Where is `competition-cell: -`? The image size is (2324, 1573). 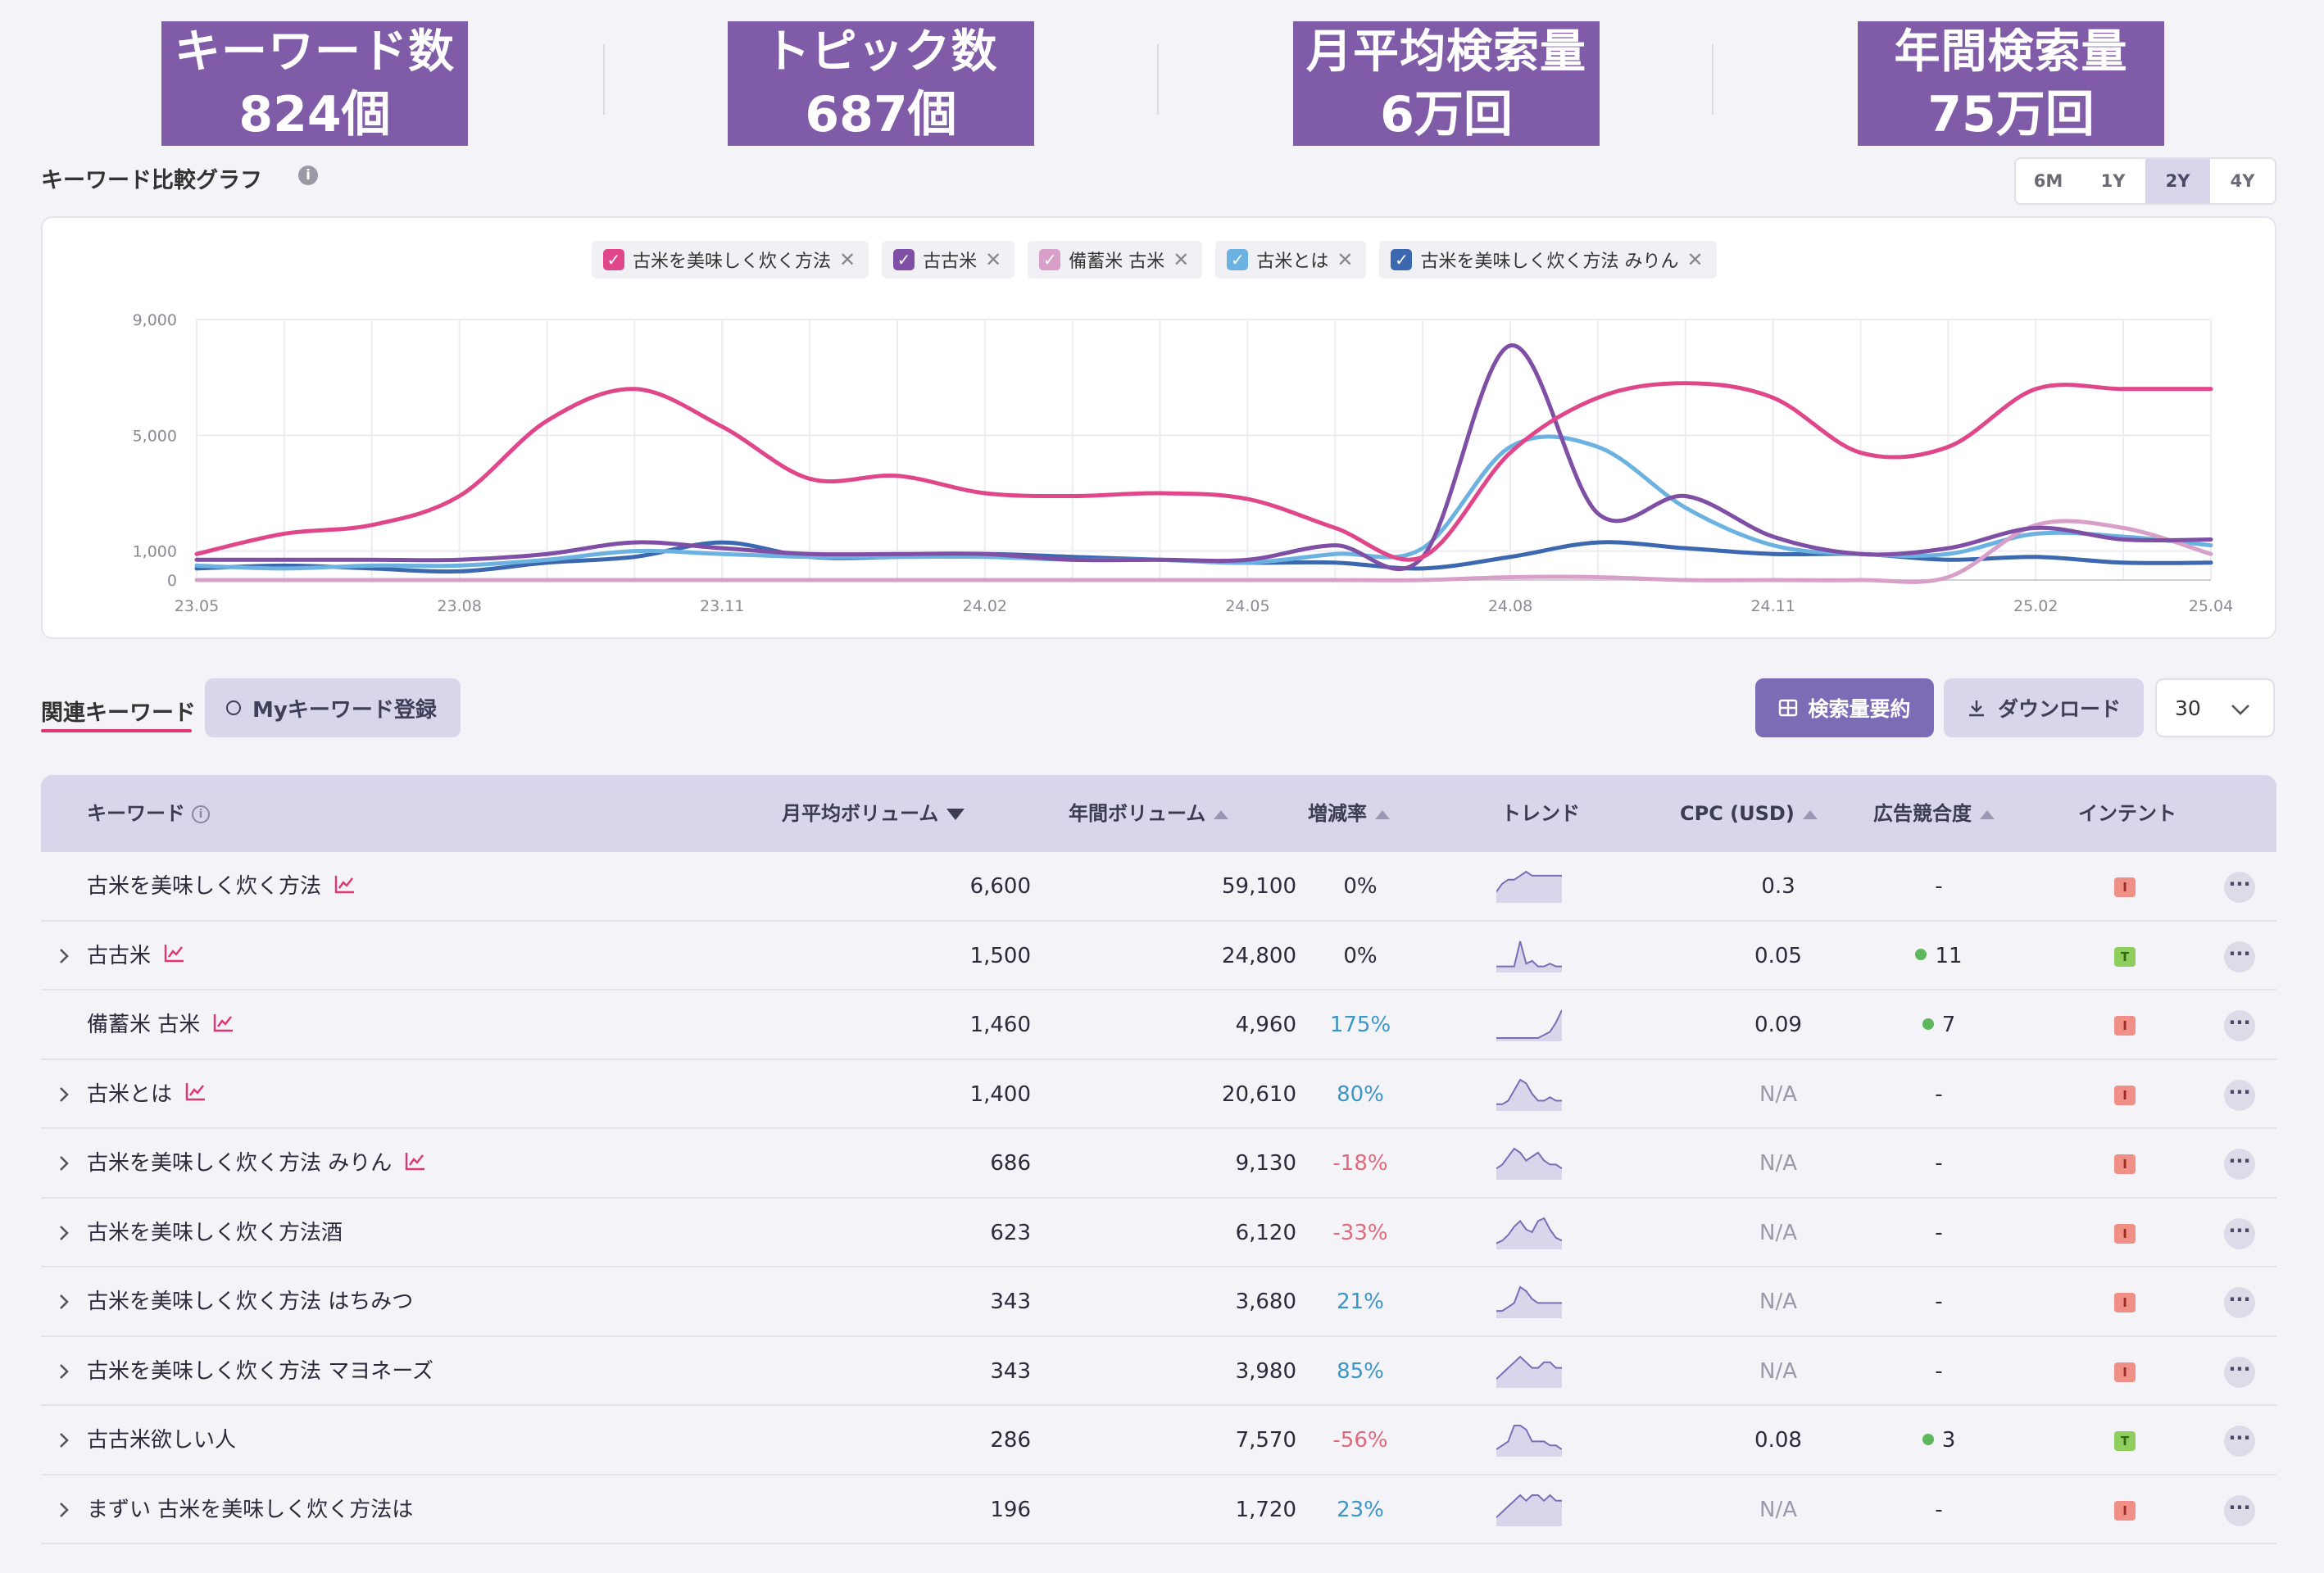 competition-cell: - is located at coordinates (1938, 1510).